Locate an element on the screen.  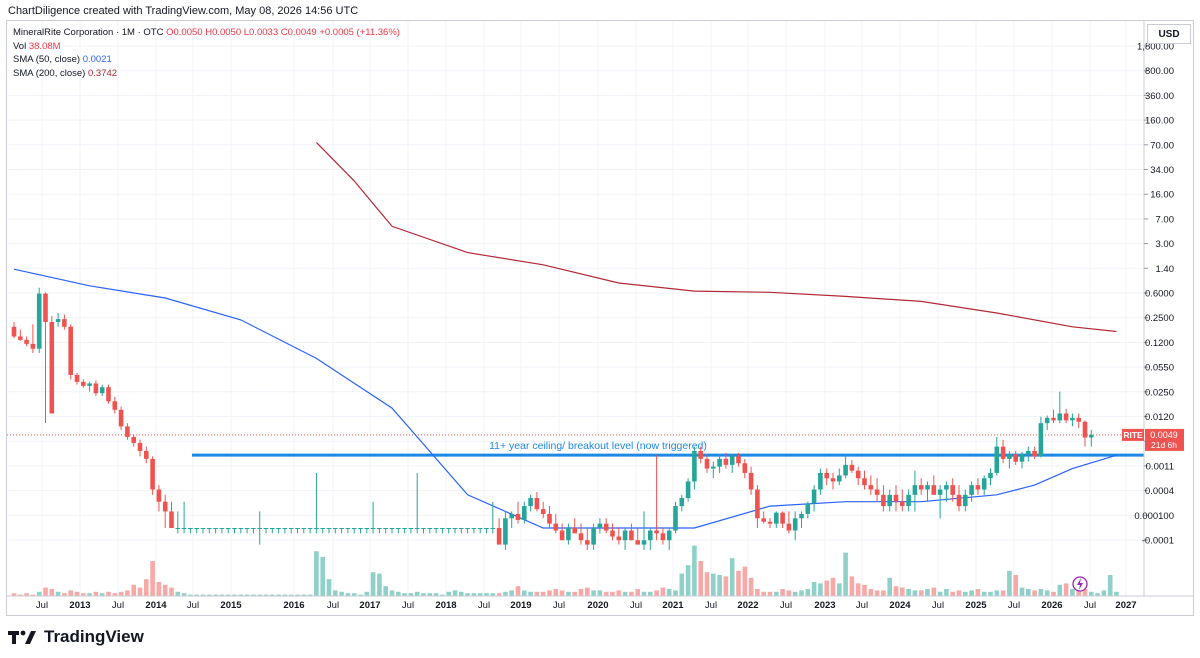
lightning-icon-bolt is located at coordinates (1080, 584).